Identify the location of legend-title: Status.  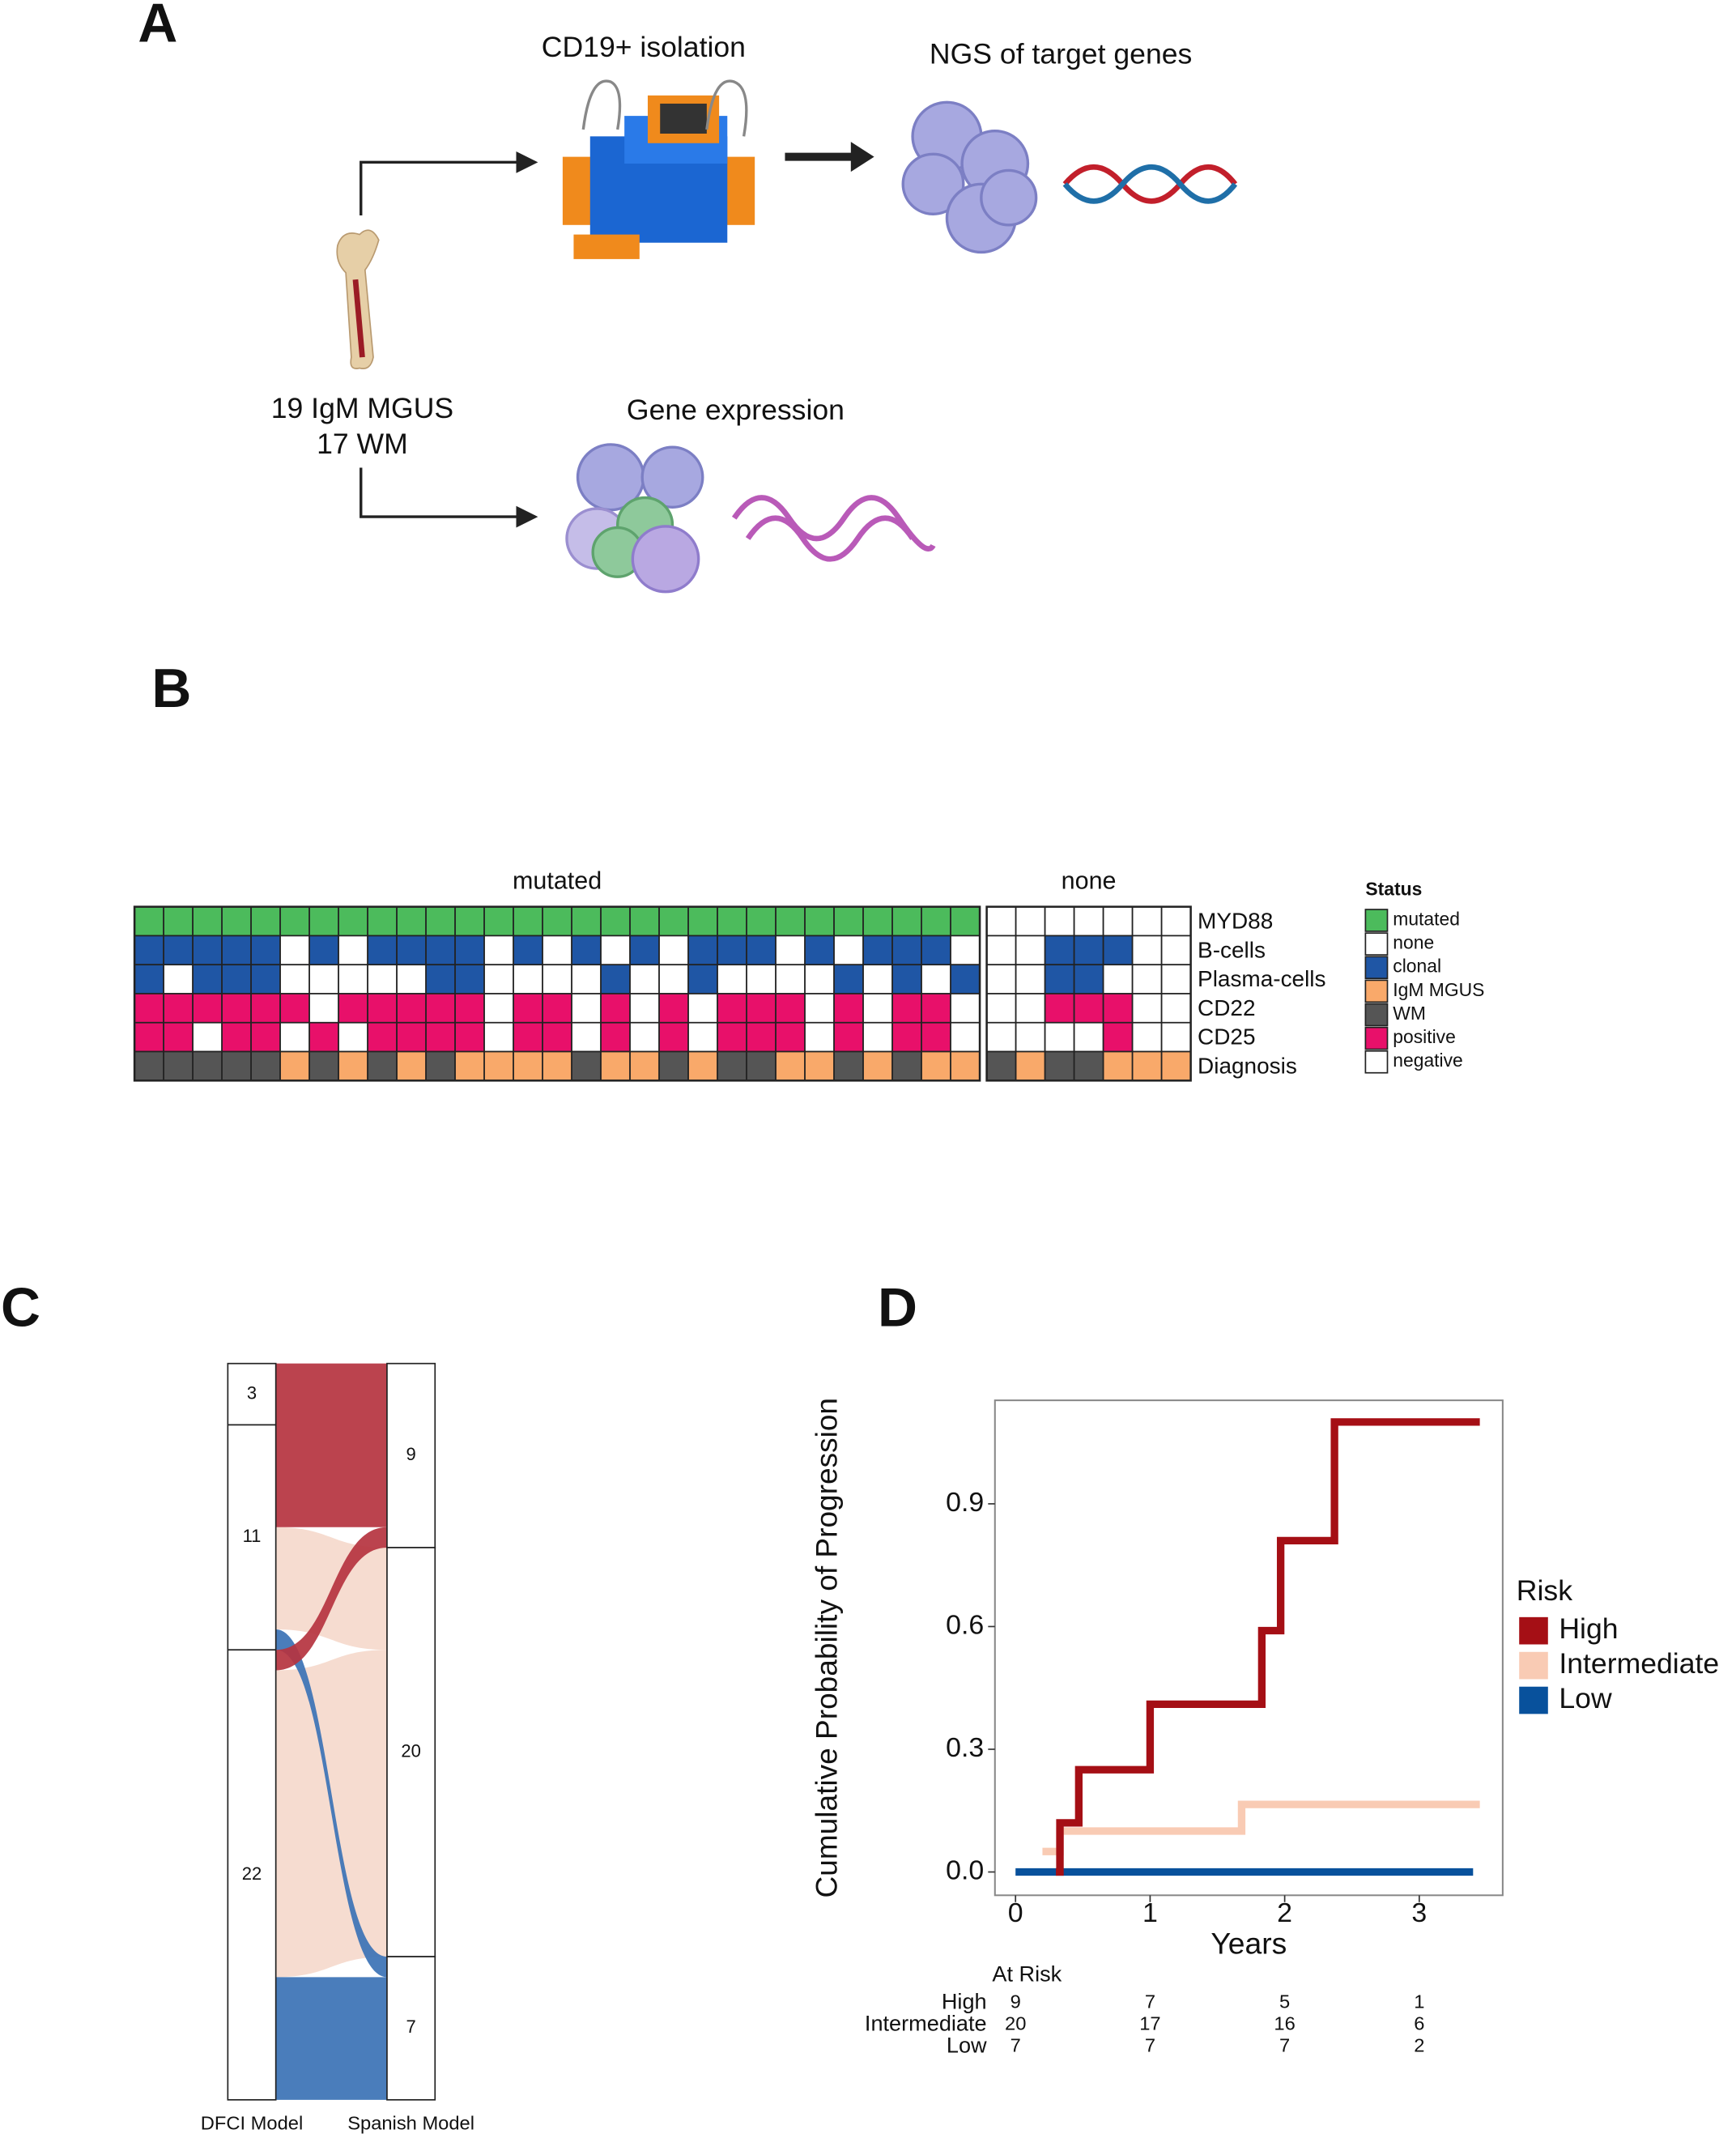
(1393, 889).